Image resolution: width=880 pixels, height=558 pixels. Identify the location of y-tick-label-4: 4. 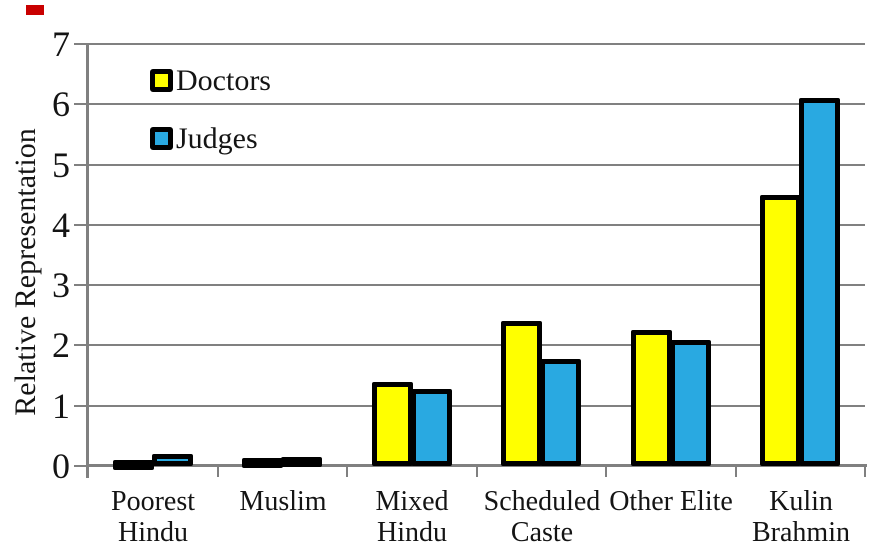
(61, 225).